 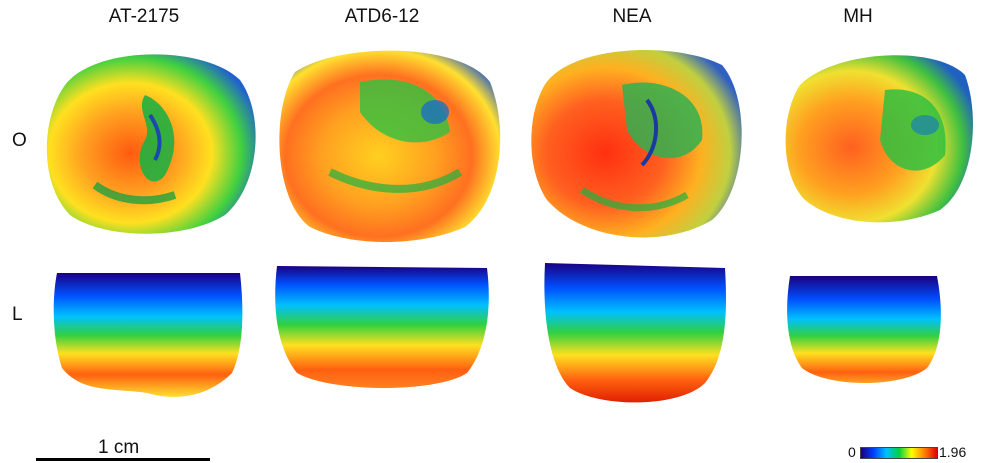 What do you see at coordinates (123, 459) in the screenshot?
I see `scale-bar` at bounding box center [123, 459].